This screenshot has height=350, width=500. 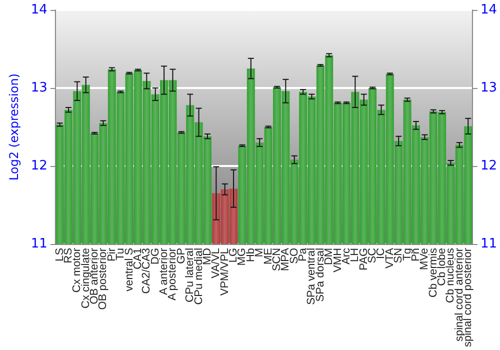 What do you see at coordinates (14, 126) in the screenshot?
I see `y-axis-title: Log2 (expression)` at bounding box center [14, 126].